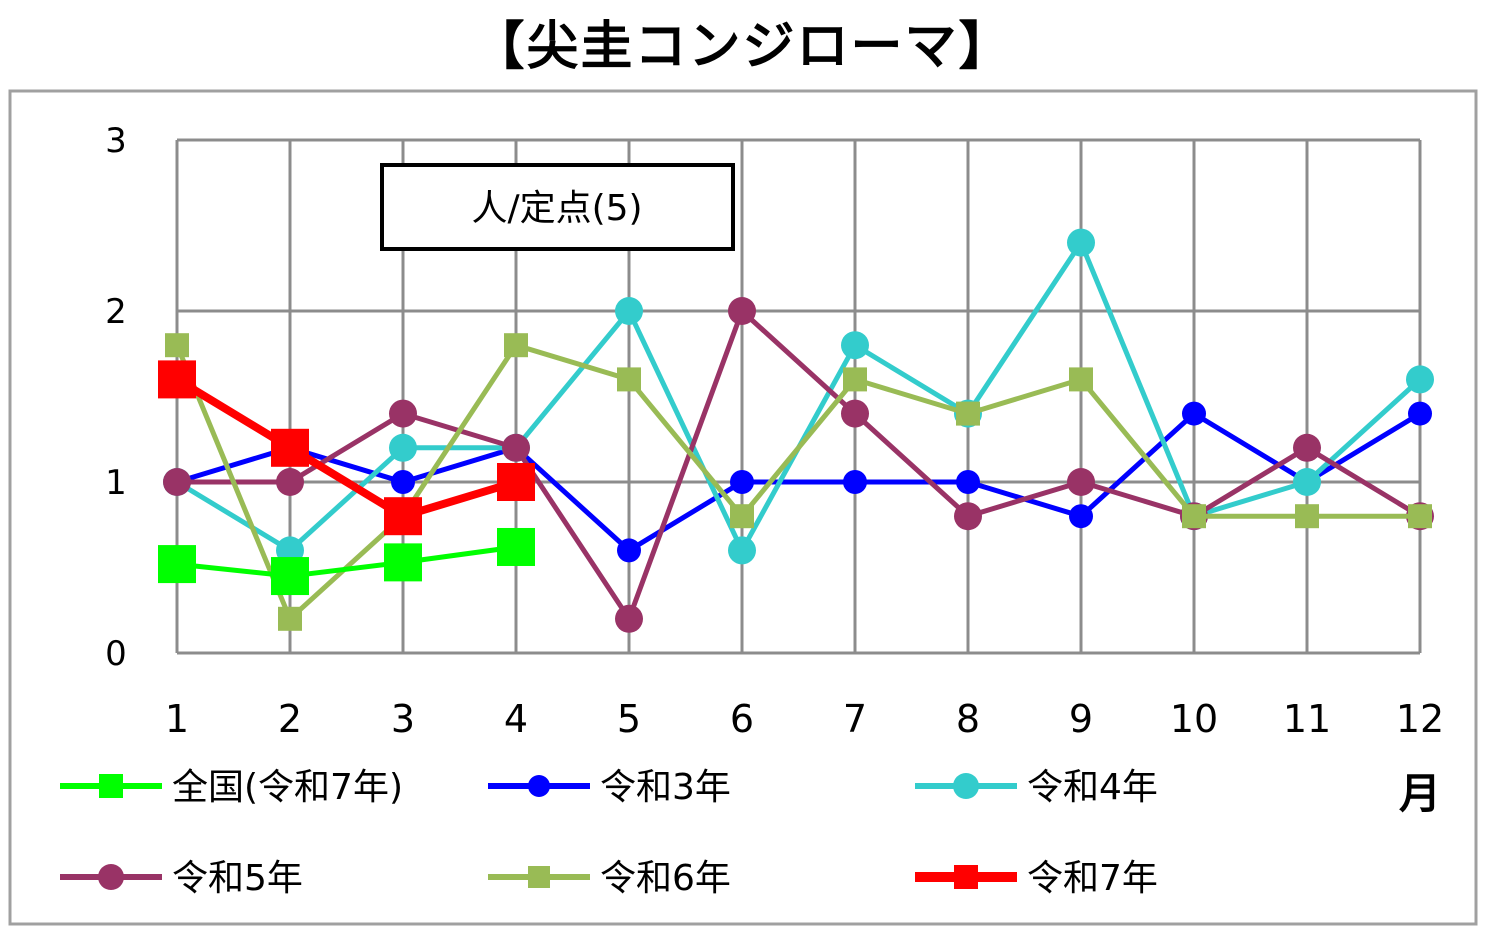 This screenshot has height=935, width=1485. Describe the element at coordinates (1420, 793) in the screenshot. I see `x-axis-title: 月` at that location.